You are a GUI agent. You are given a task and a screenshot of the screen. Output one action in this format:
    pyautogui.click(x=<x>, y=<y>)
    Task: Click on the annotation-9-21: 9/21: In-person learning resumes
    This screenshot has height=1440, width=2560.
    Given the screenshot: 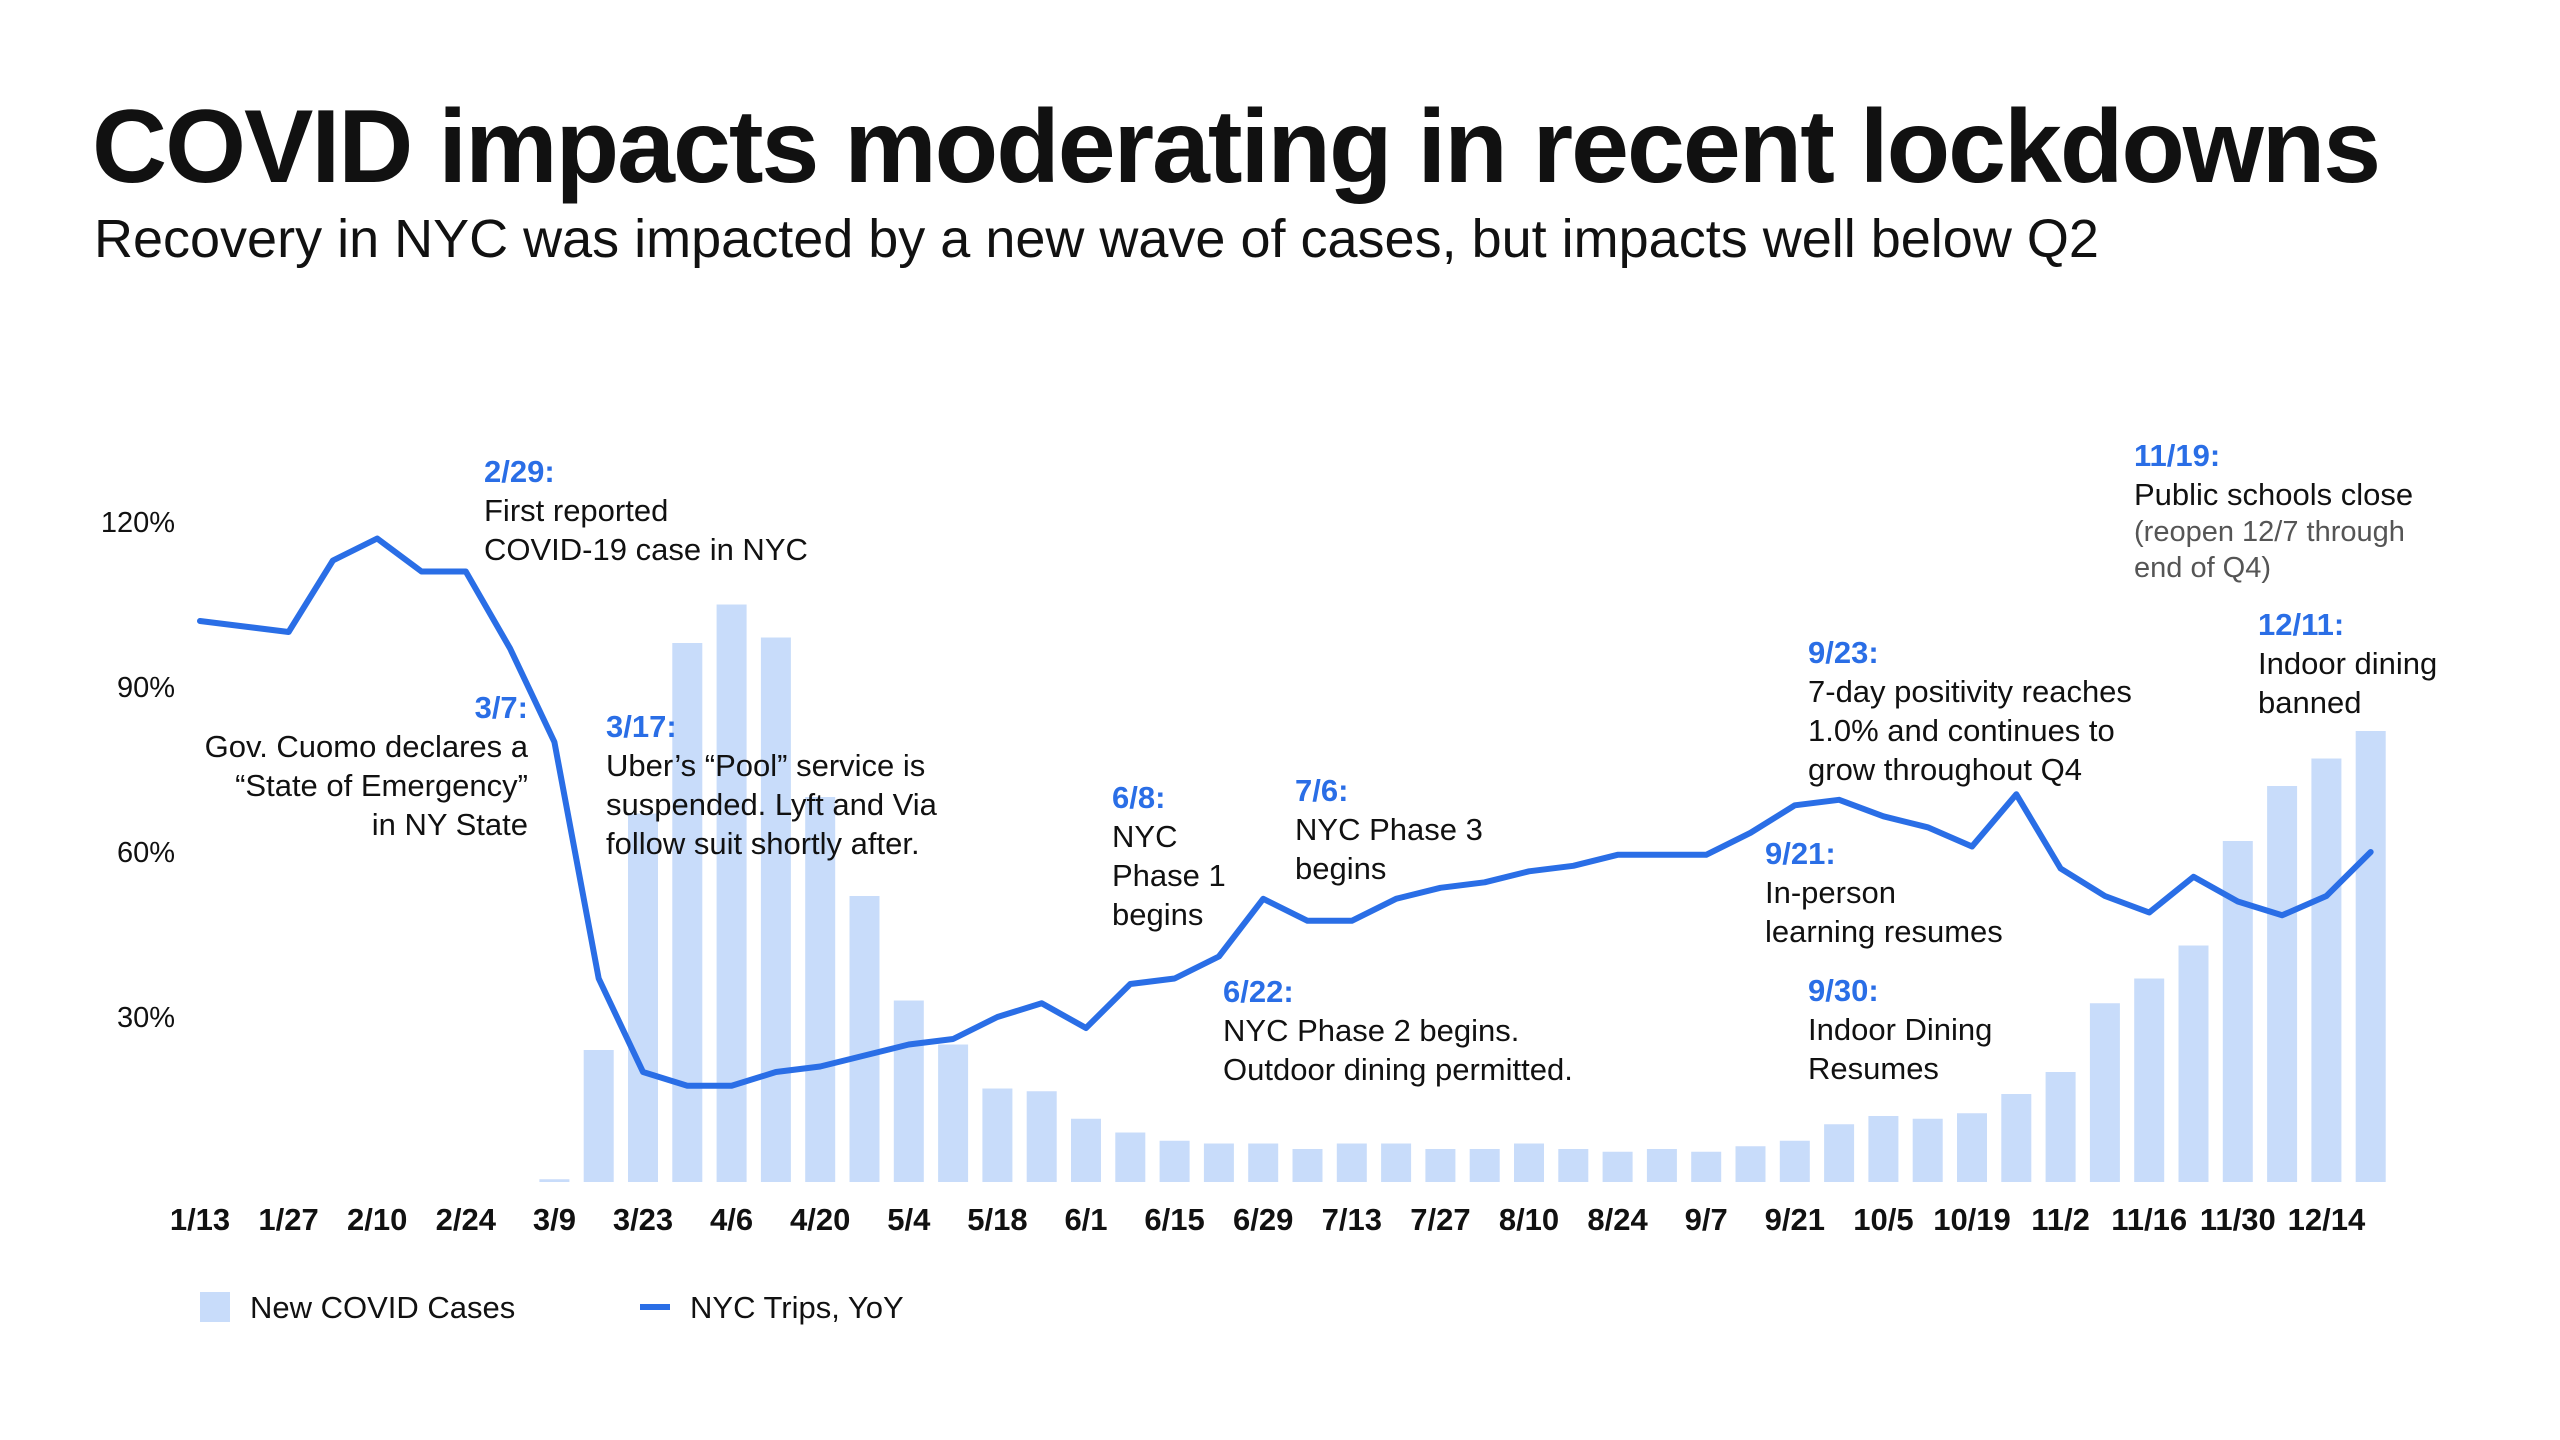 What is the action you would take?
    pyautogui.click(x=1884, y=892)
    